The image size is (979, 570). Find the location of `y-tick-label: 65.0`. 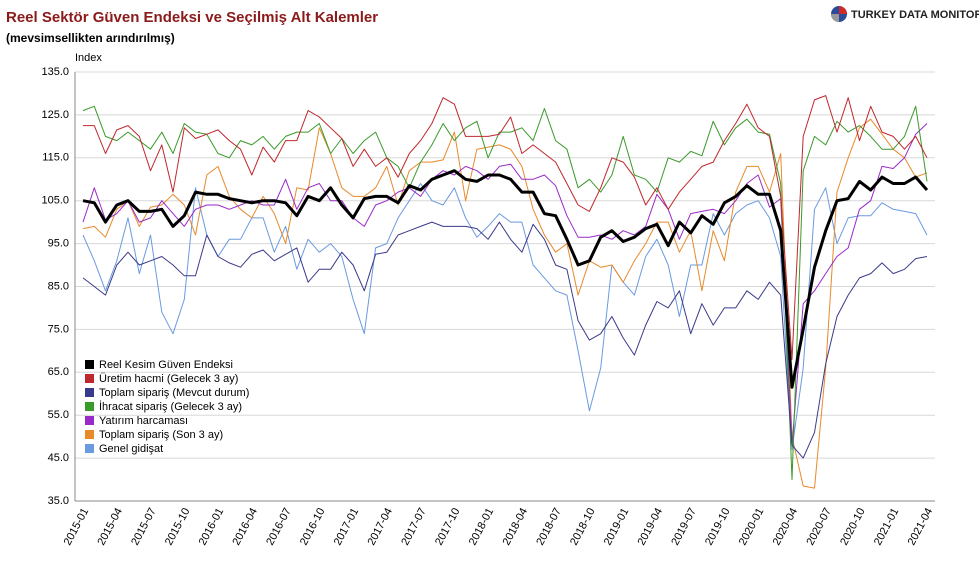

y-tick-label: 65.0 is located at coordinates (58, 372).